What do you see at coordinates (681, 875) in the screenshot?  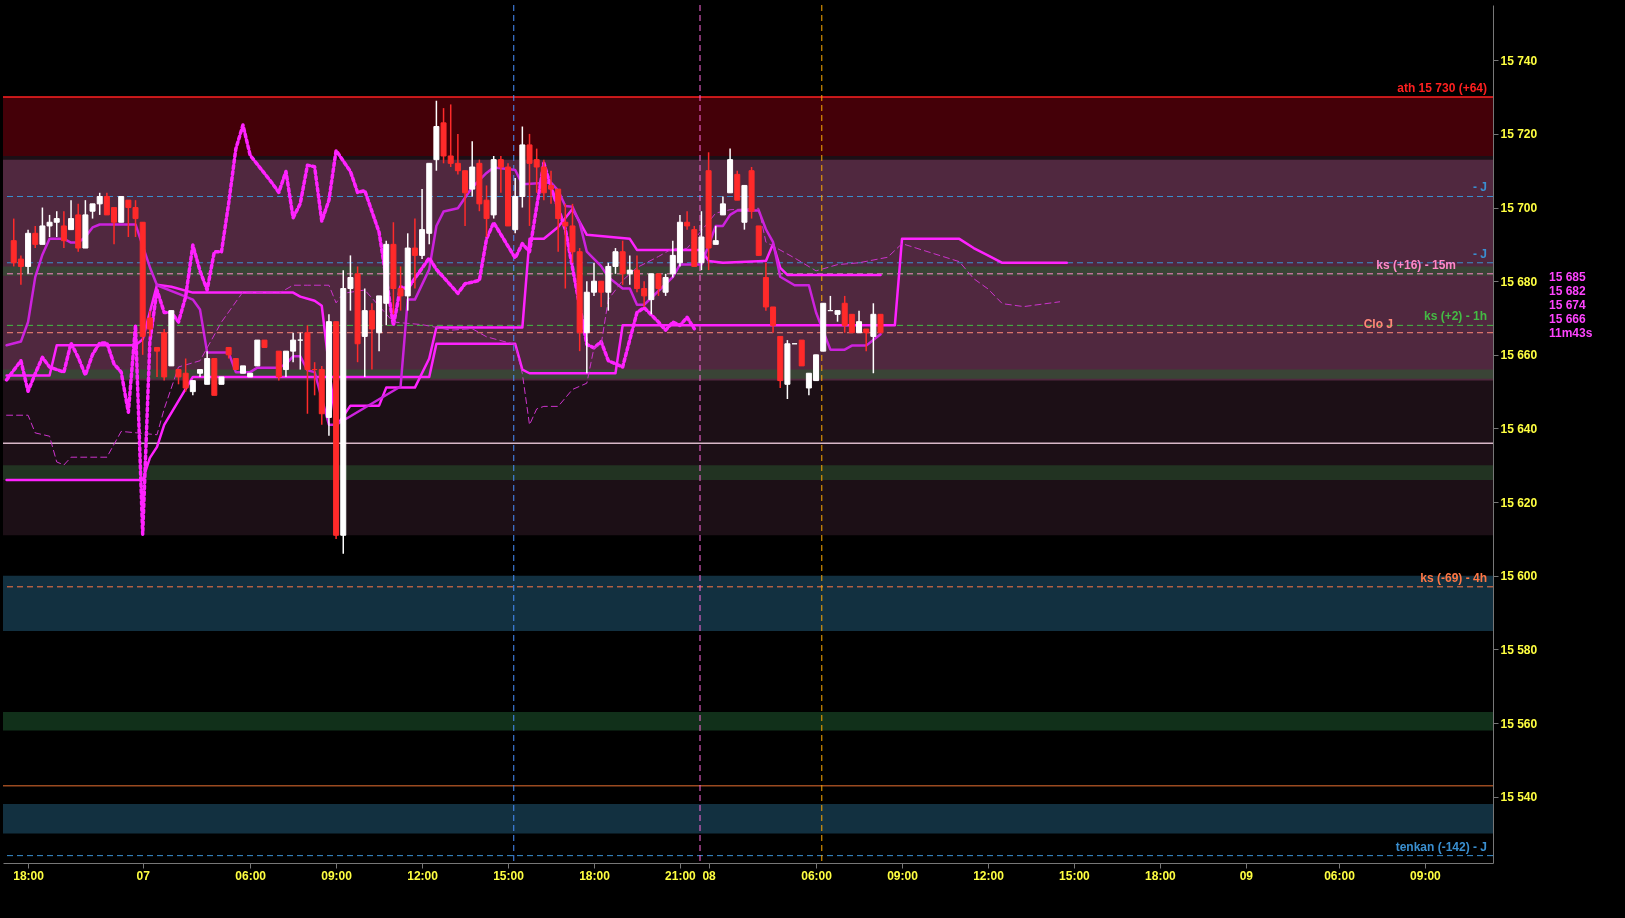 I see `x-tick-label: 21:00` at bounding box center [681, 875].